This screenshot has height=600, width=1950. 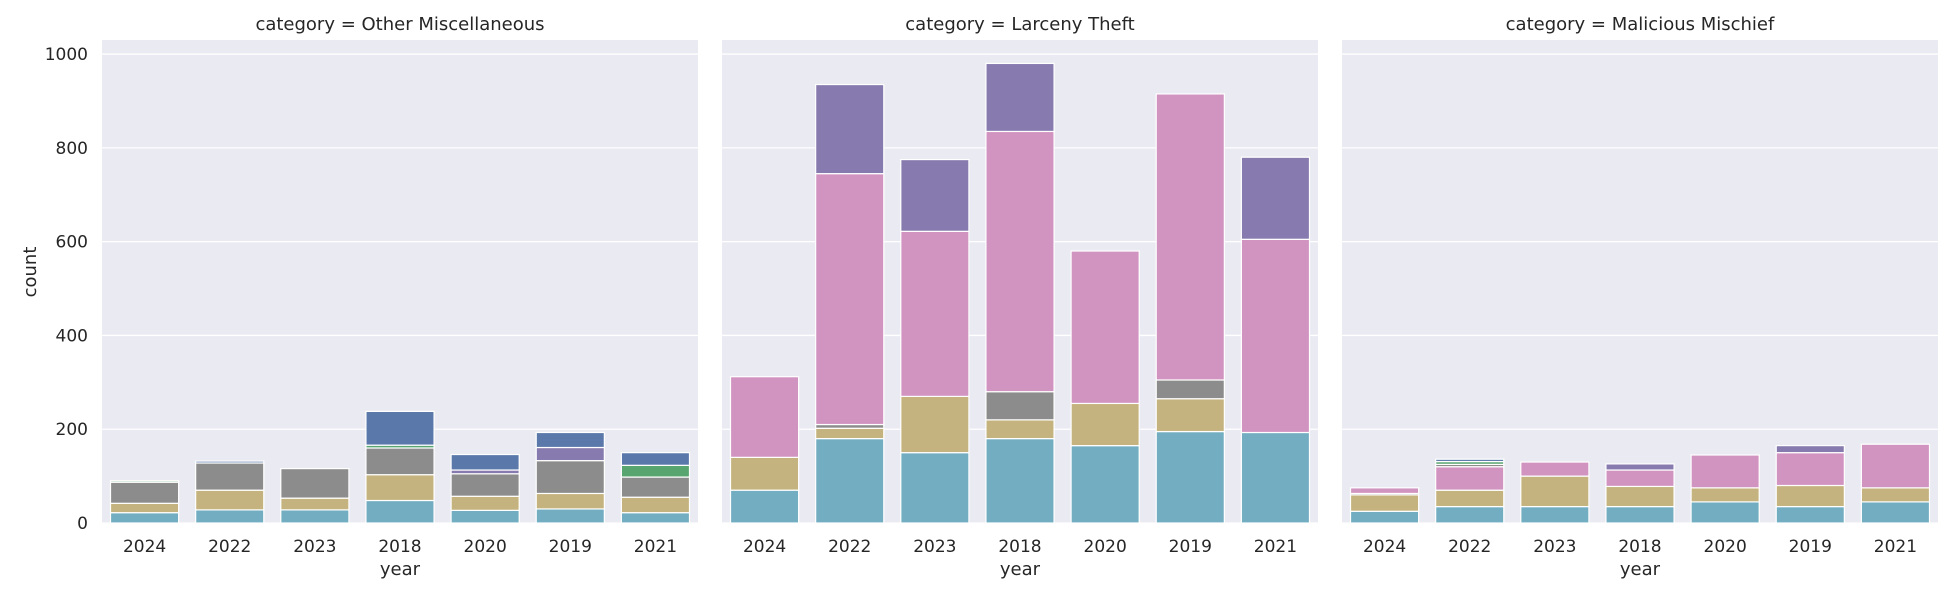 What do you see at coordinates (82, 524) in the screenshot?
I see `y-tick-label: 0` at bounding box center [82, 524].